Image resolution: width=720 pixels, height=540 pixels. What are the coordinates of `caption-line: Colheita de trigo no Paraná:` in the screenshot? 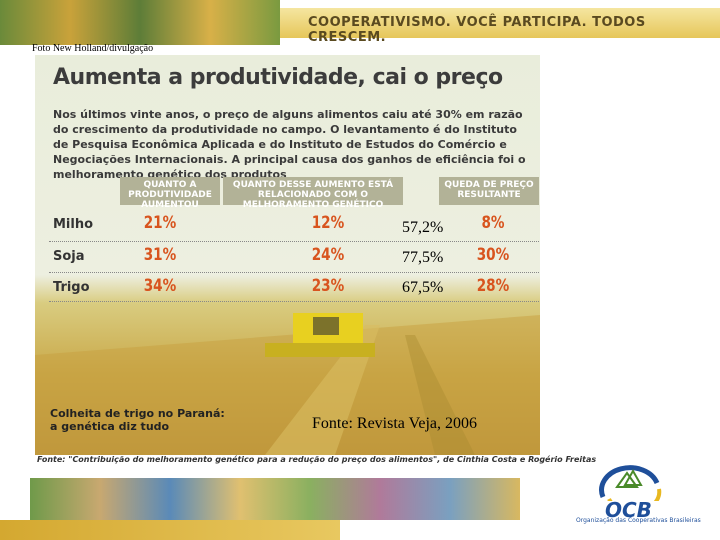 It's located at (137, 413).